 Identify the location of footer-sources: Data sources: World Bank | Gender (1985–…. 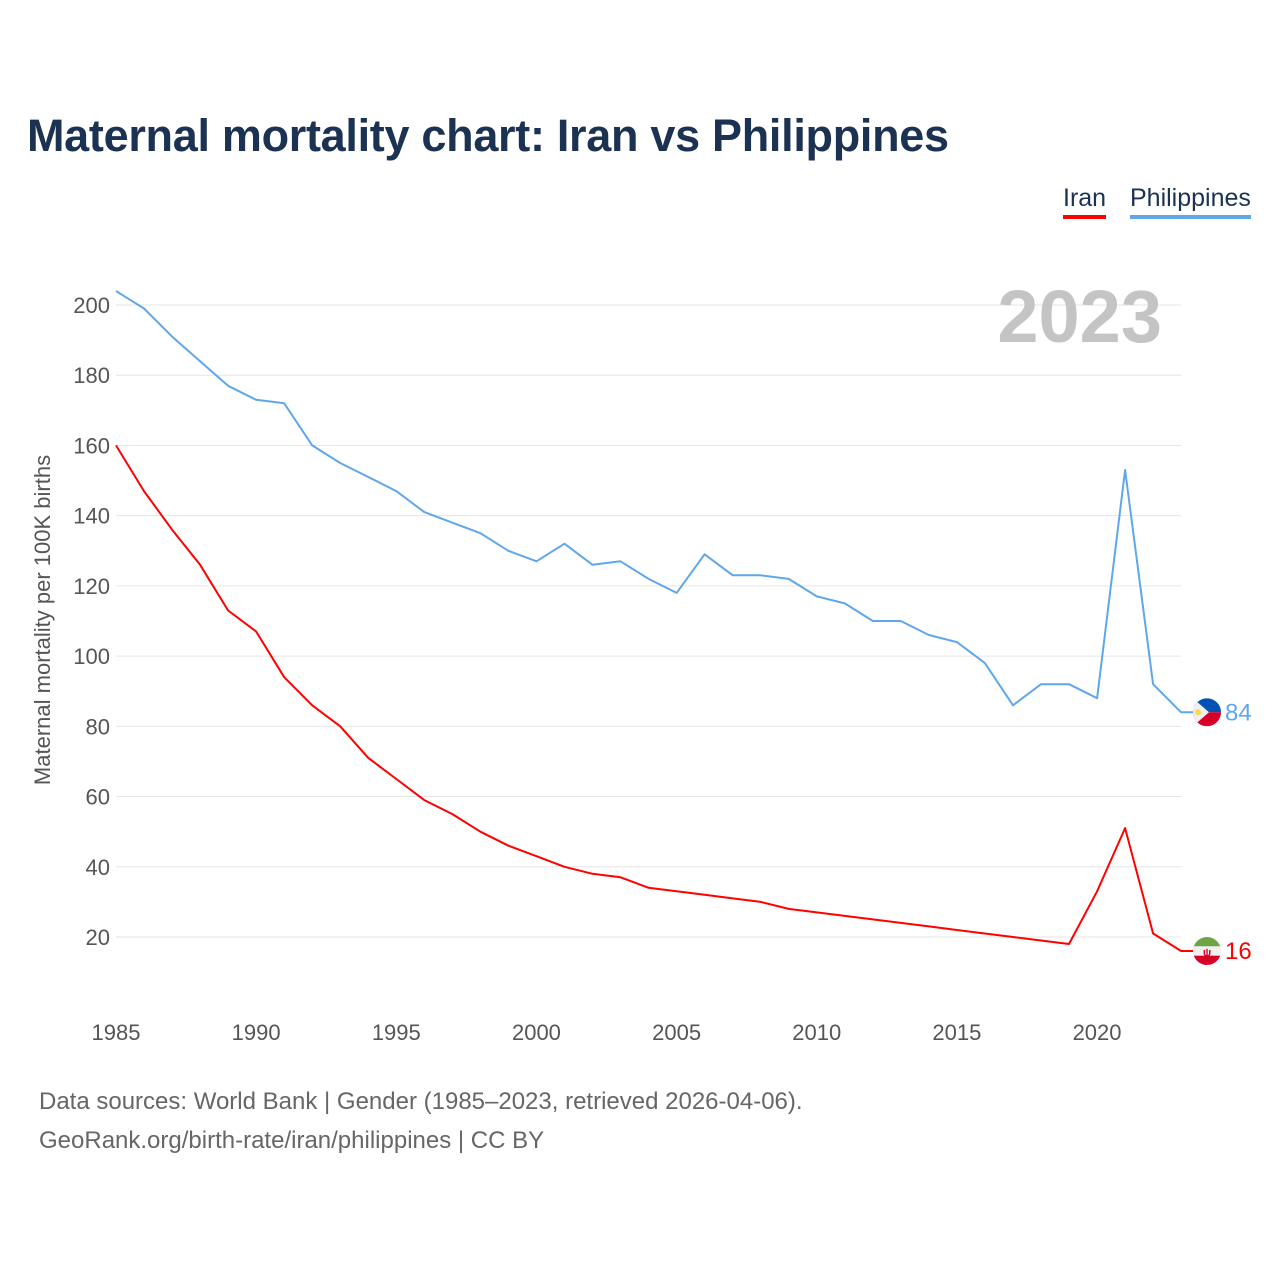
(421, 1101).